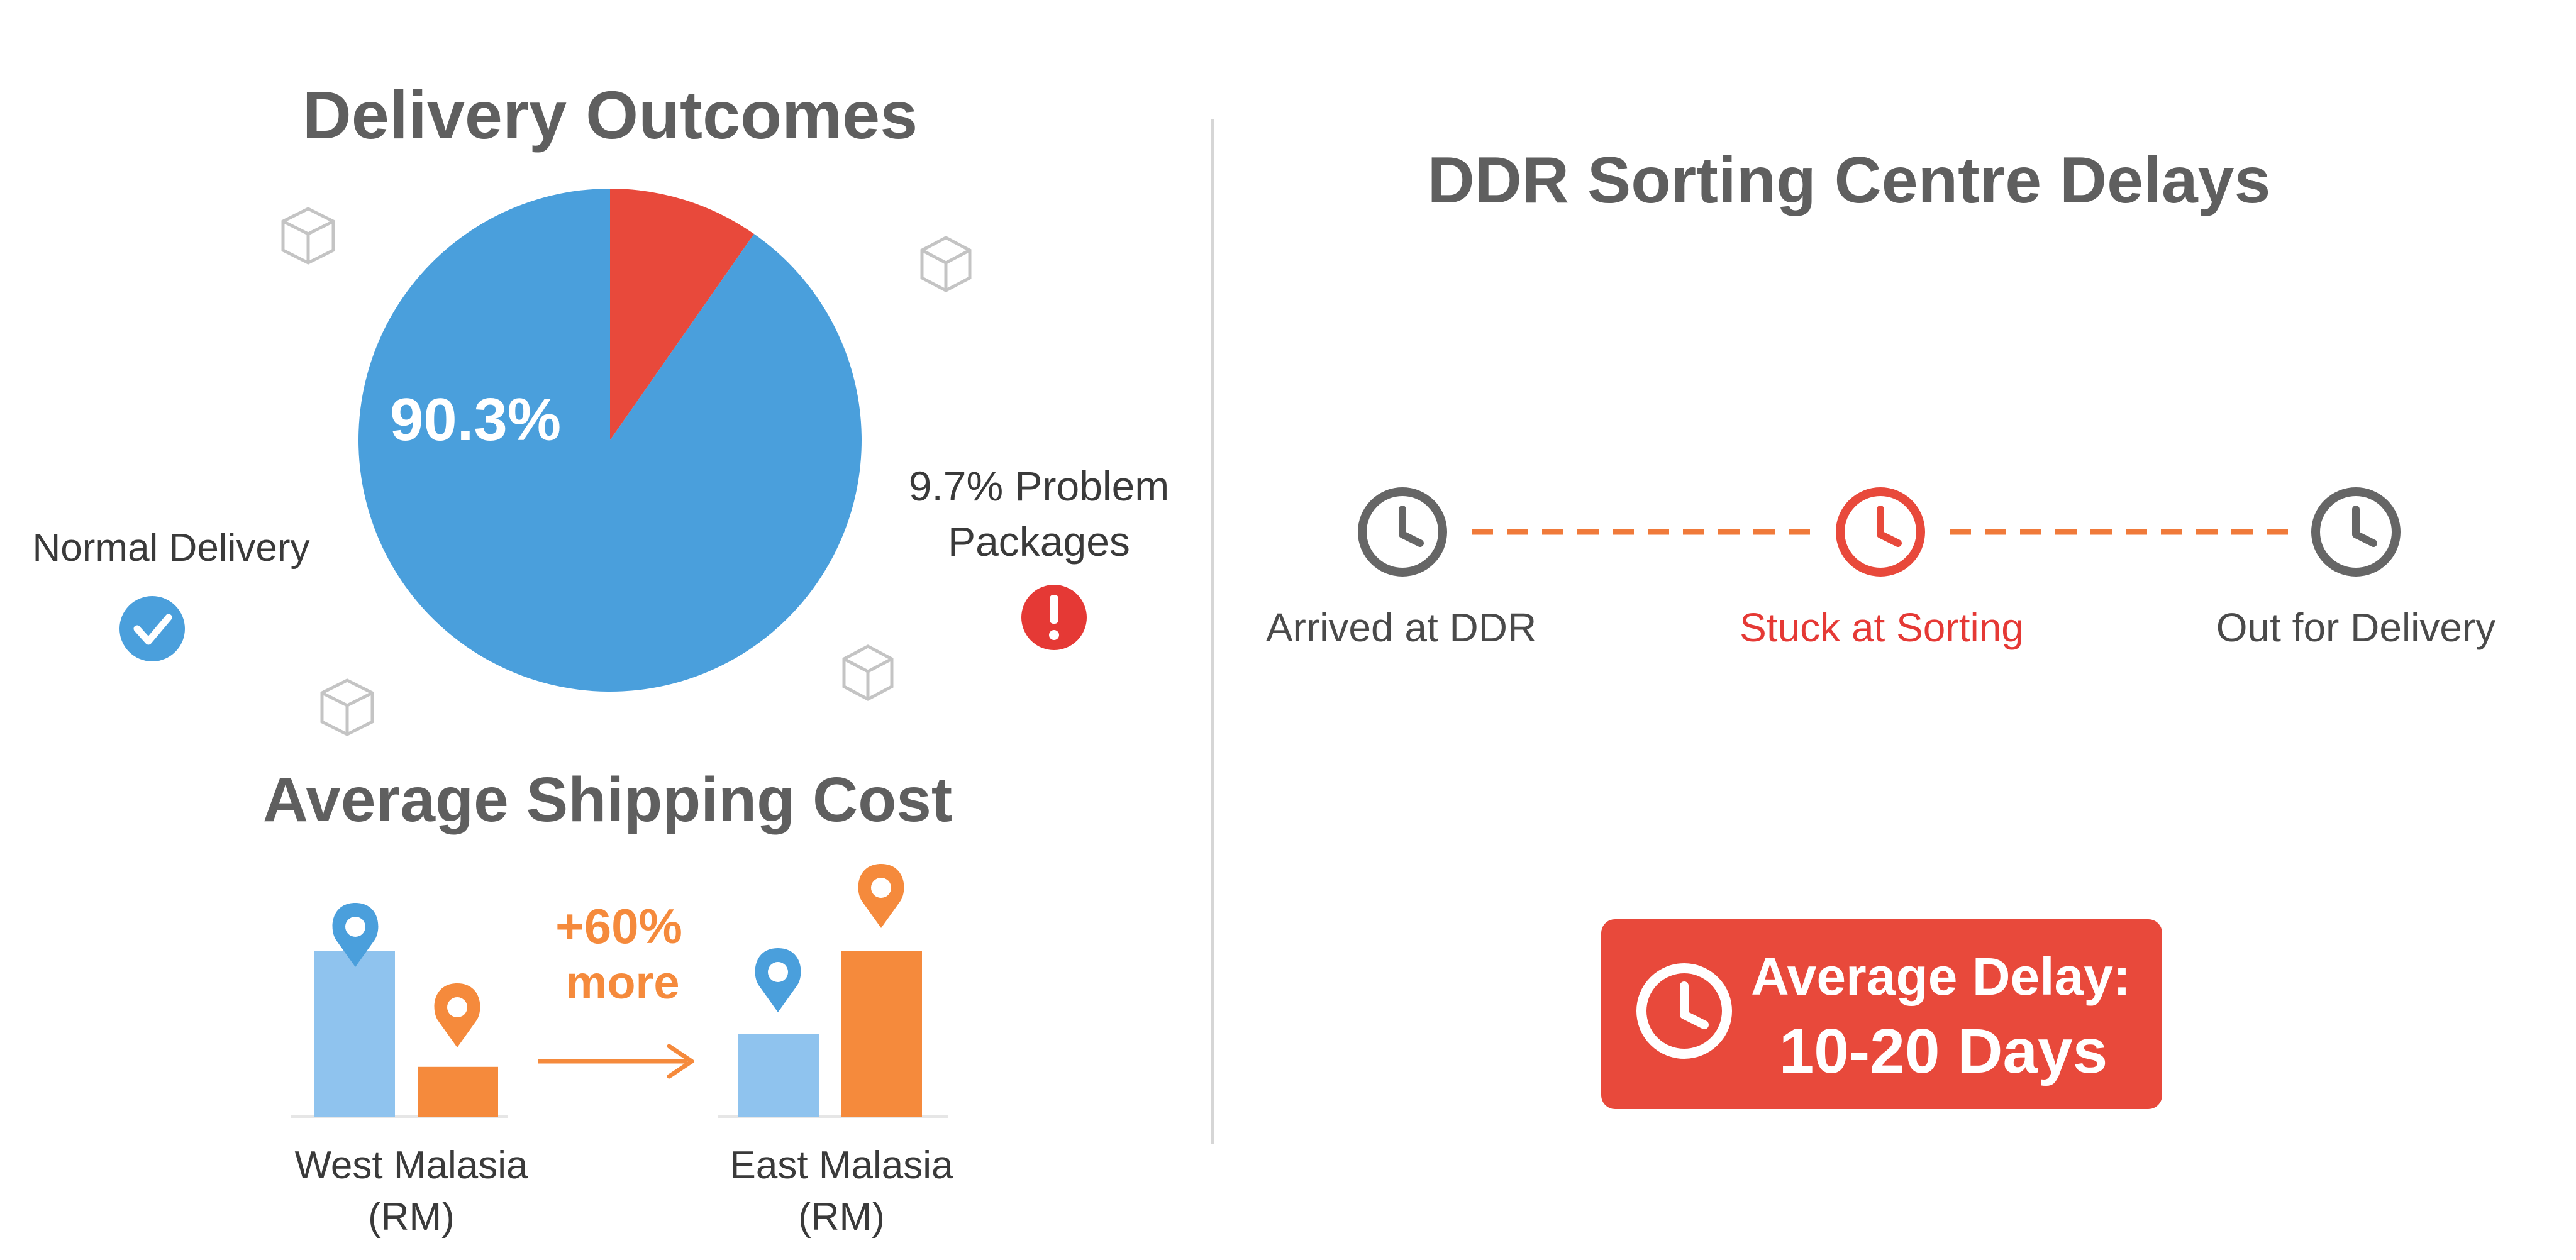 The height and width of the screenshot is (1260, 2576). Describe the element at coordinates (1941, 976) in the screenshot. I see `average-delay-label: Average Delay:` at that location.